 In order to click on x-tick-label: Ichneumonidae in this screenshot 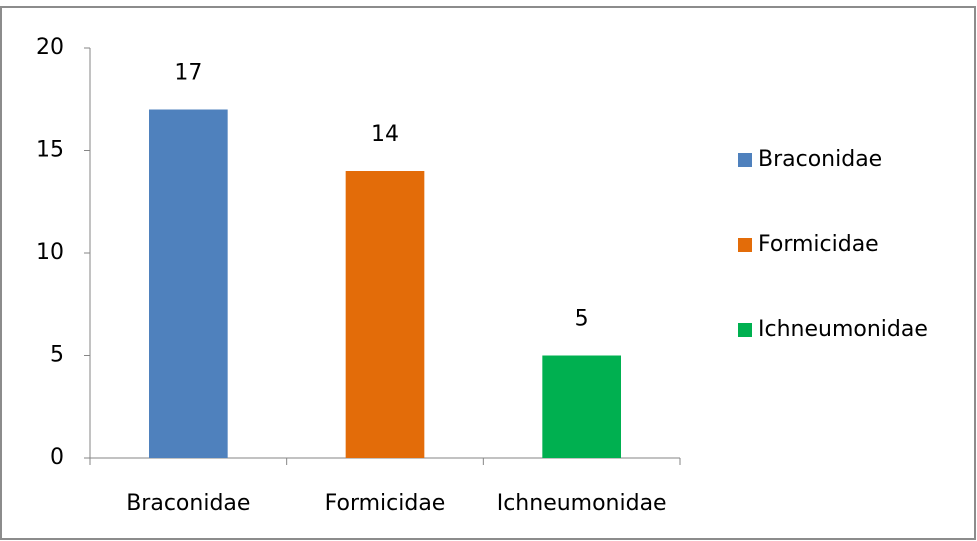, I will do `click(582, 503)`.